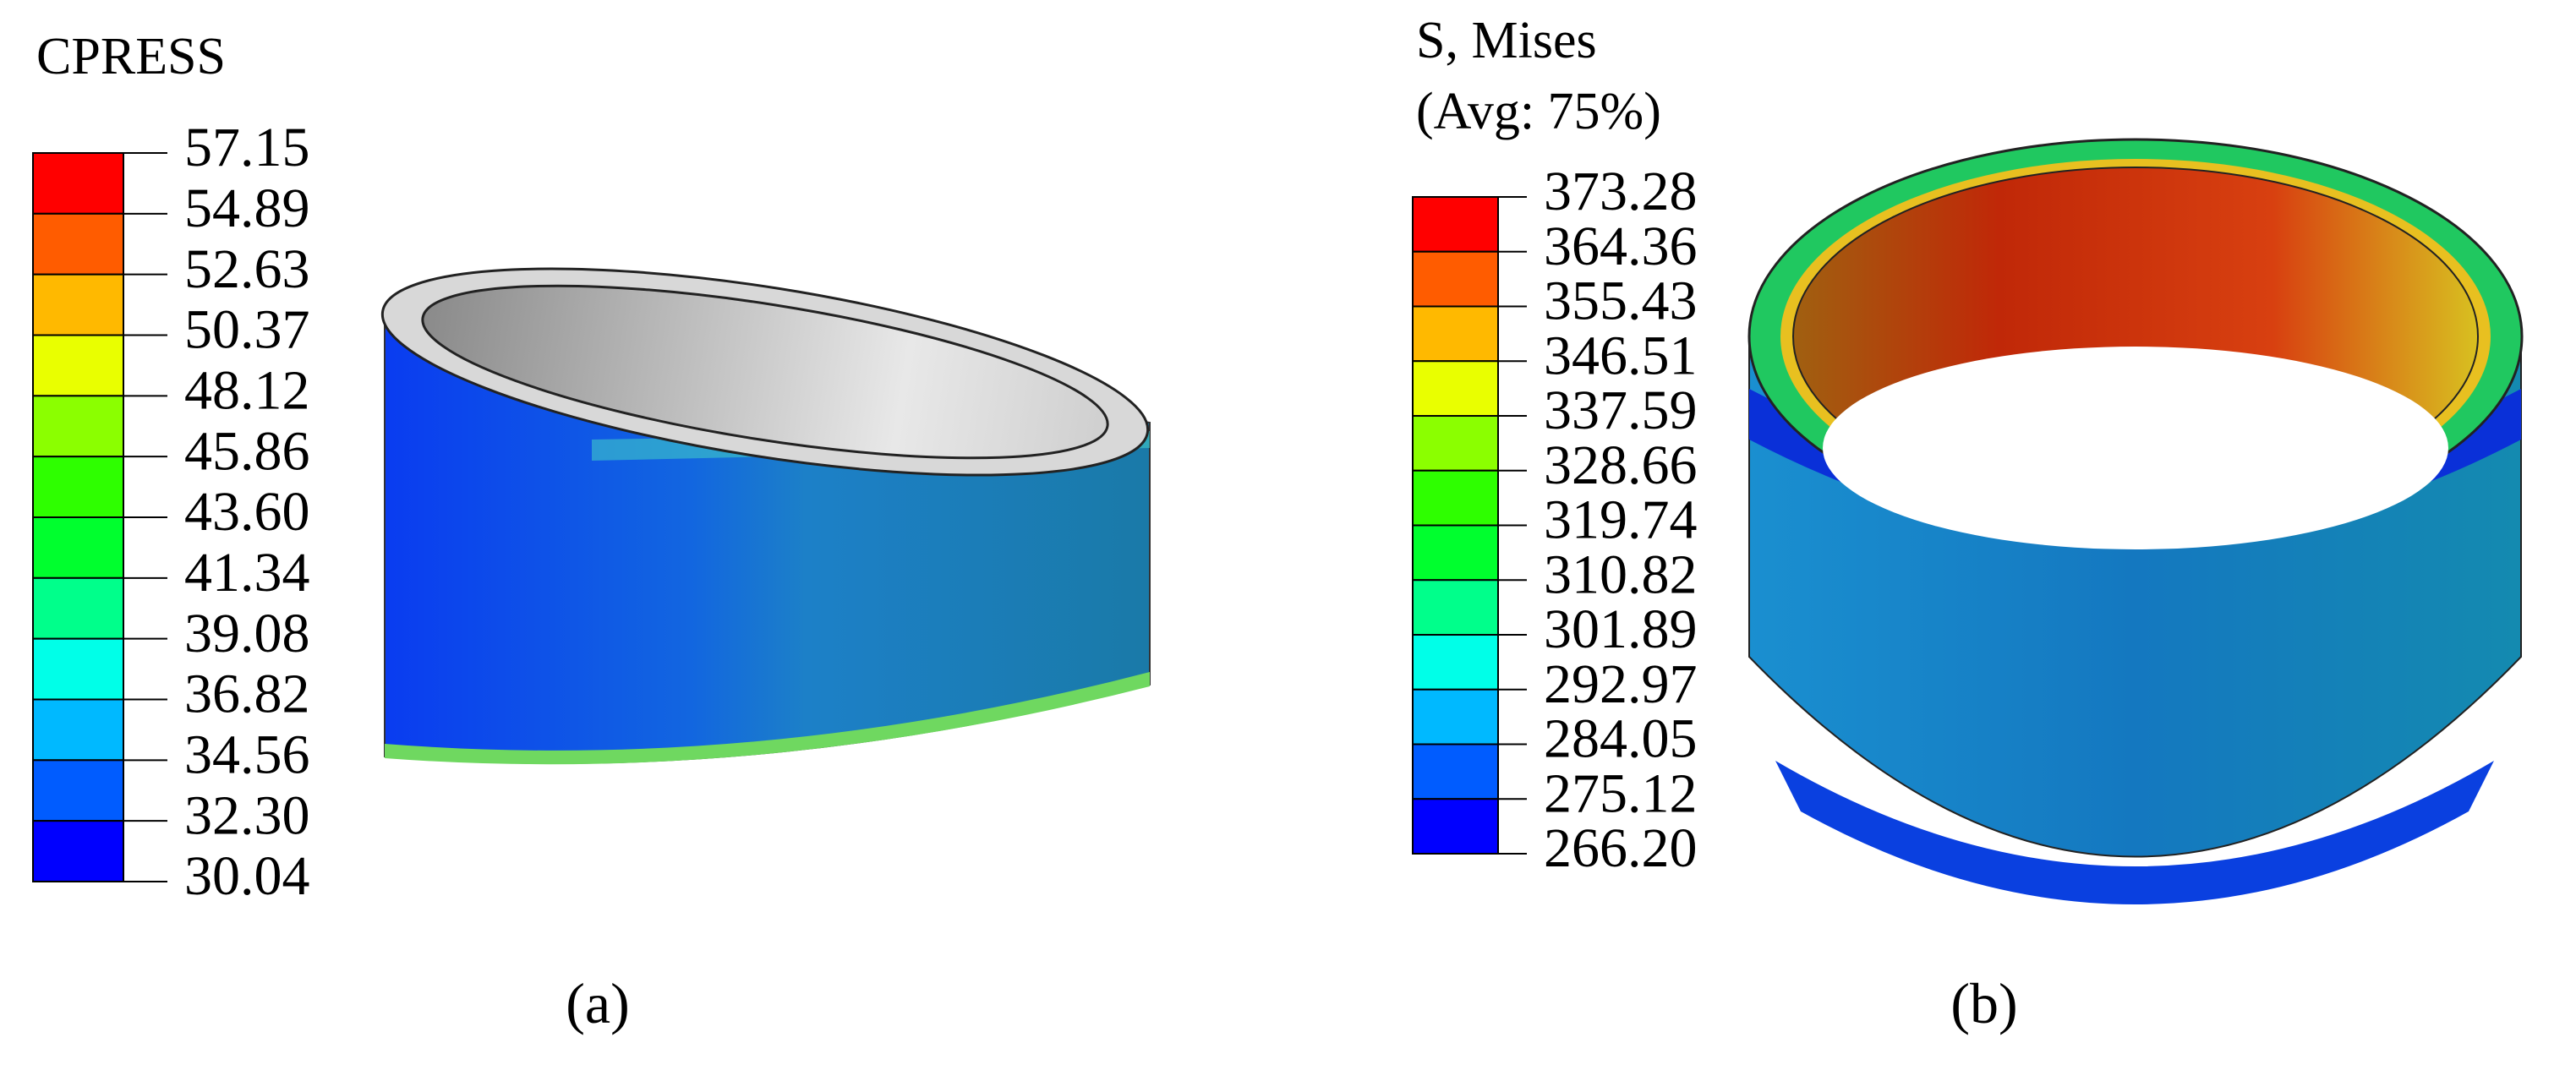  What do you see at coordinates (131, 56) in the screenshot?
I see `legend-title: CPRESS` at bounding box center [131, 56].